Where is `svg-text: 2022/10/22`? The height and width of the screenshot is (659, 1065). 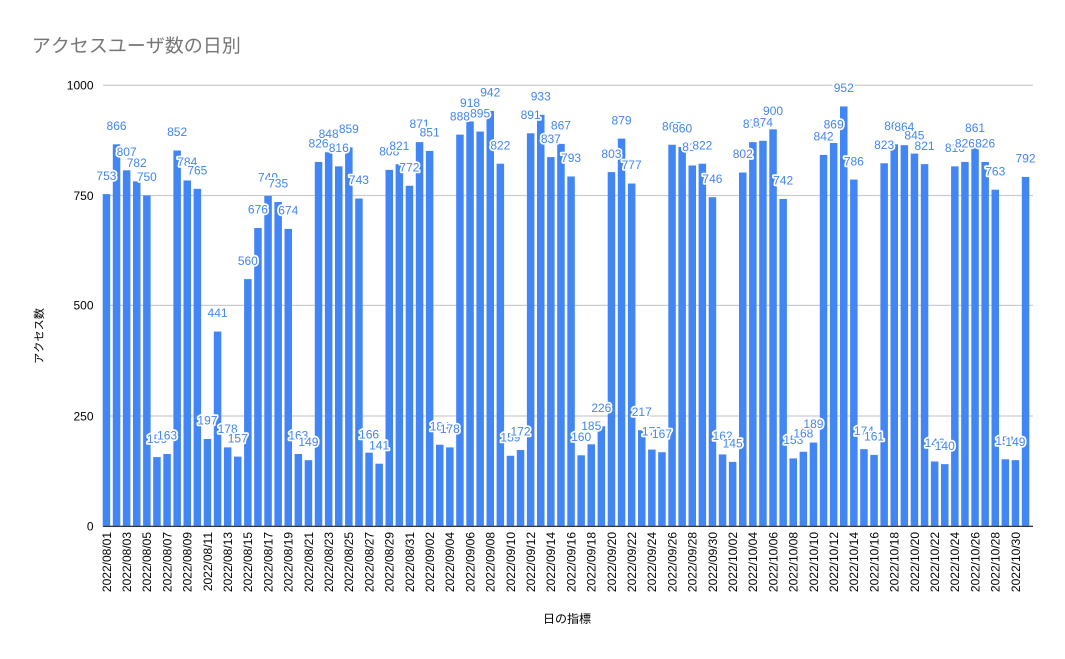
svg-text: 2022/10/22 is located at coordinates (935, 562).